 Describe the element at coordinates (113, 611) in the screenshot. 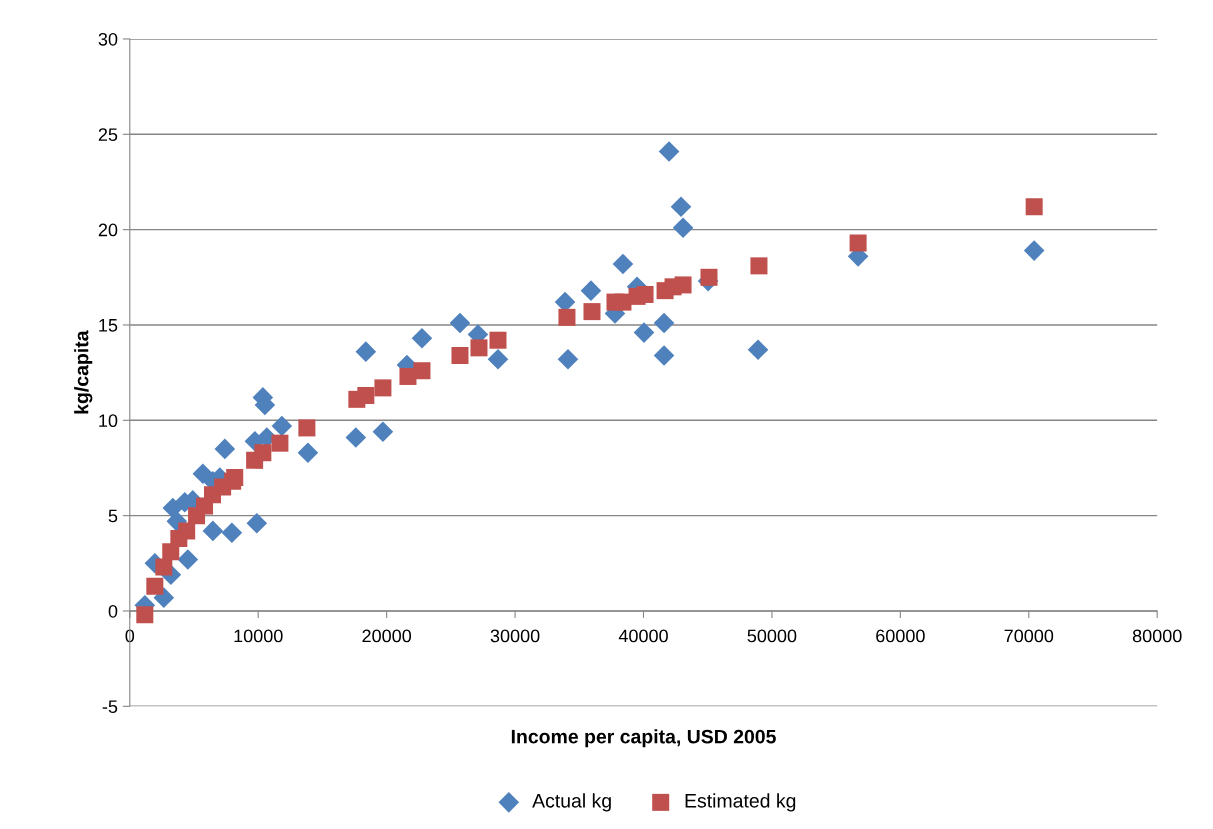

I see `y-tick-label: 0` at that location.